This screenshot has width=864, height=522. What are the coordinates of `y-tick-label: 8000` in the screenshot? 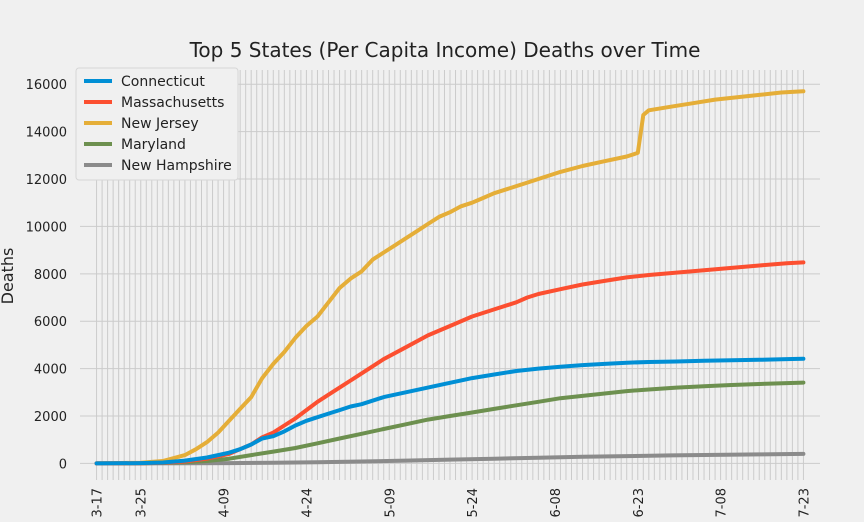 It's located at (50, 275).